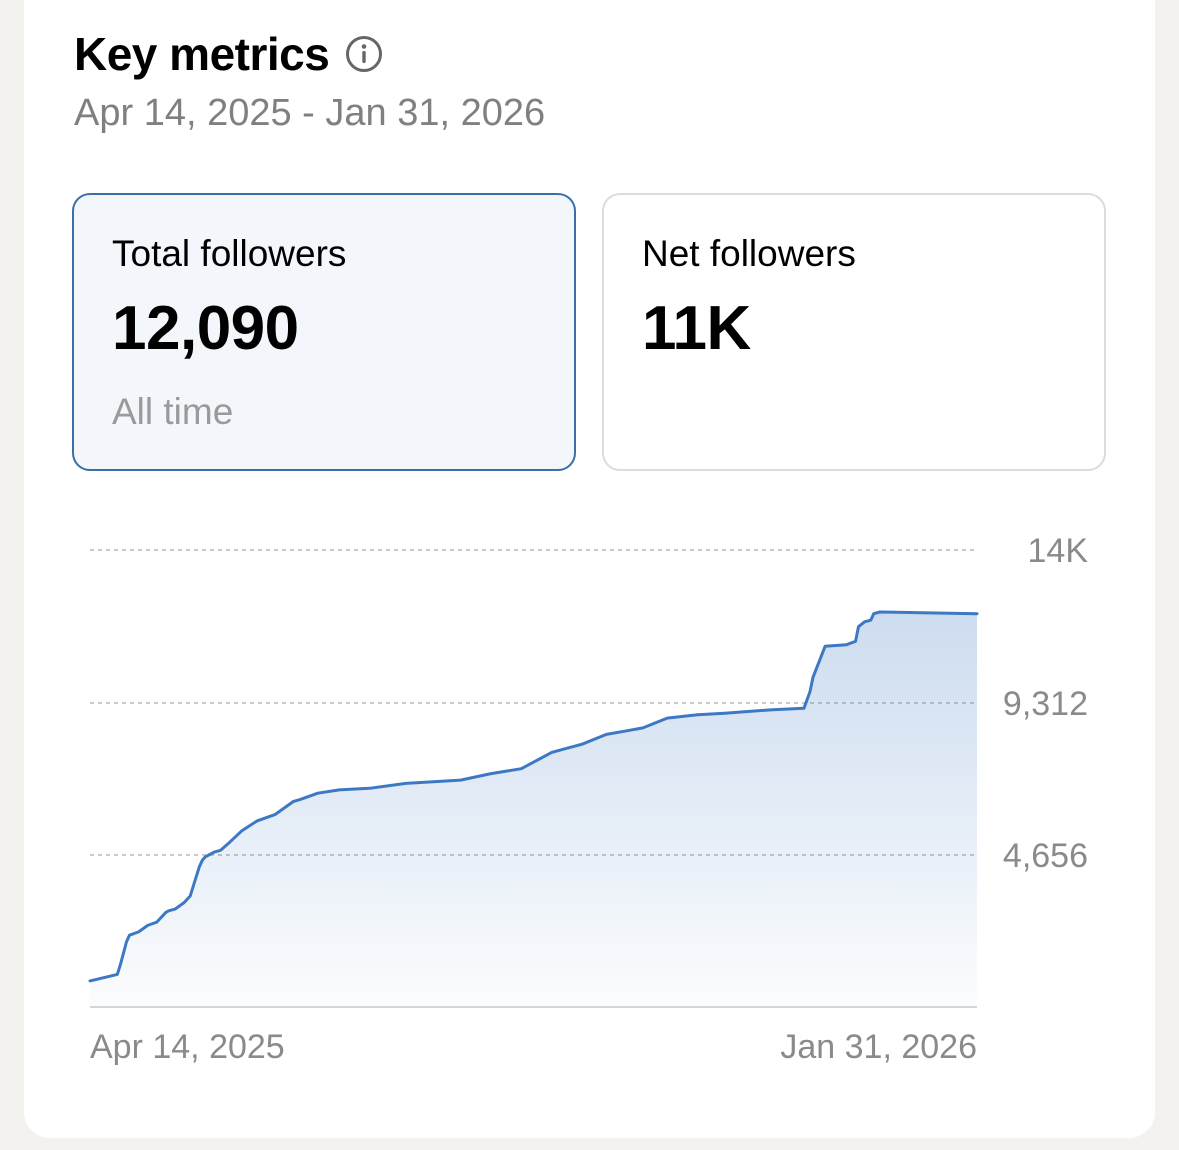 The height and width of the screenshot is (1150, 1179). I want to click on x-tick-label: Apr 14, 2025, so click(187, 1047).